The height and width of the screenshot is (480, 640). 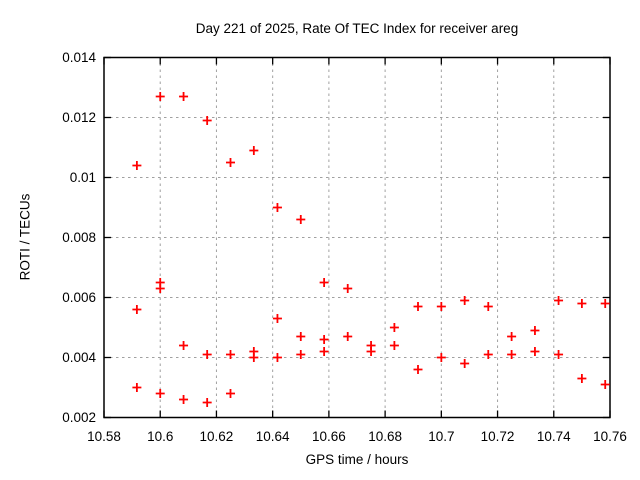 What do you see at coordinates (273, 436) in the screenshot?
I see `x-tick-label: 10.64` at bounding box center [273, 436].